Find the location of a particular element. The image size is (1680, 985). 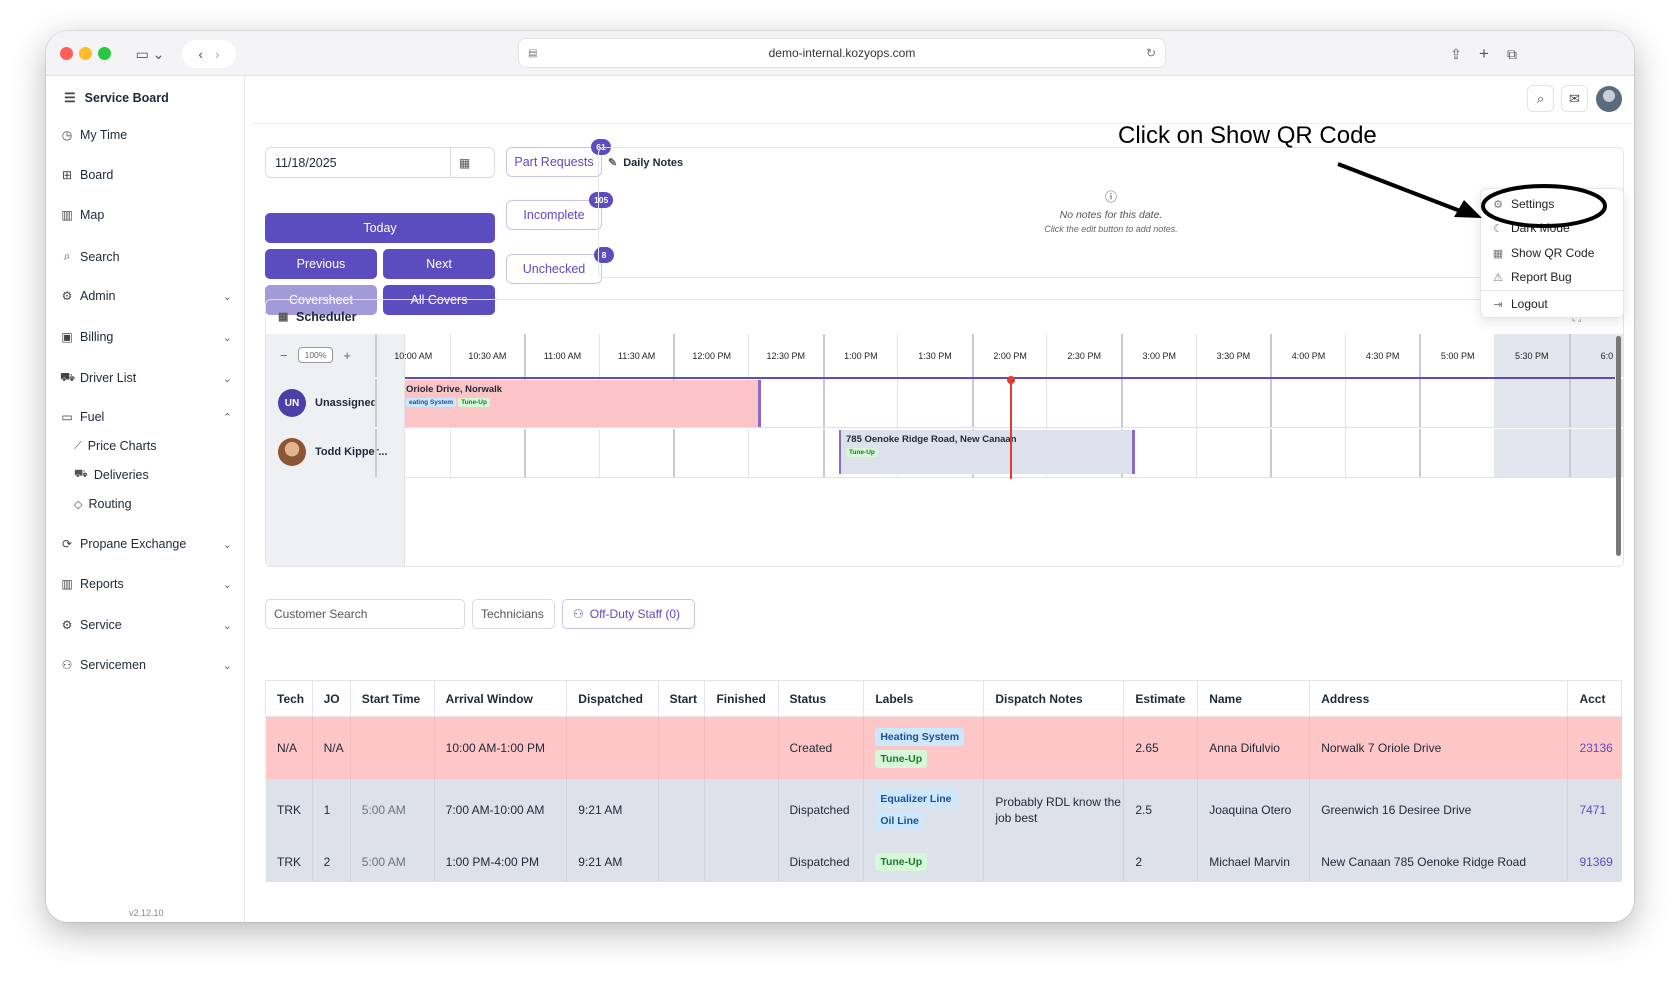

column-header: Estimate is located at coordinates (1161, 698).